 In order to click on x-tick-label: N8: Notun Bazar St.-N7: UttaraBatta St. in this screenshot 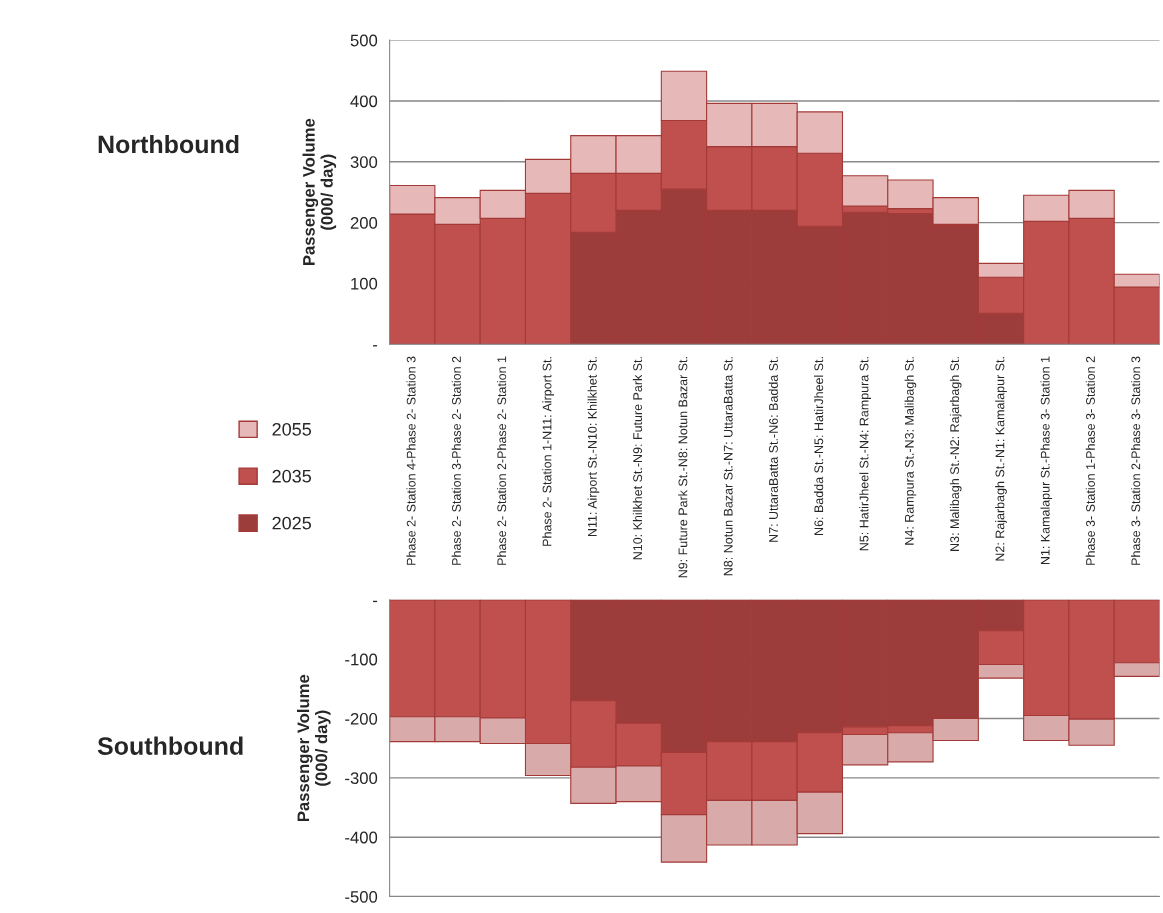, I will do `click(728, 466)`.